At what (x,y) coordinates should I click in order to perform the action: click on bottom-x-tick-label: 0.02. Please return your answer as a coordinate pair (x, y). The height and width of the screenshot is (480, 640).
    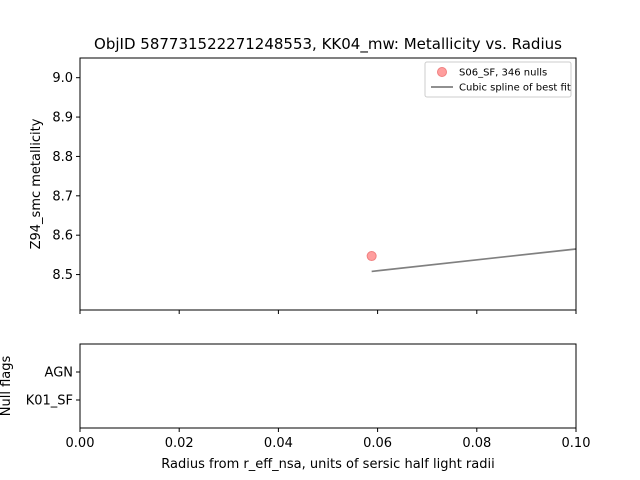
    Looking at the image, I should click on (179, 443).